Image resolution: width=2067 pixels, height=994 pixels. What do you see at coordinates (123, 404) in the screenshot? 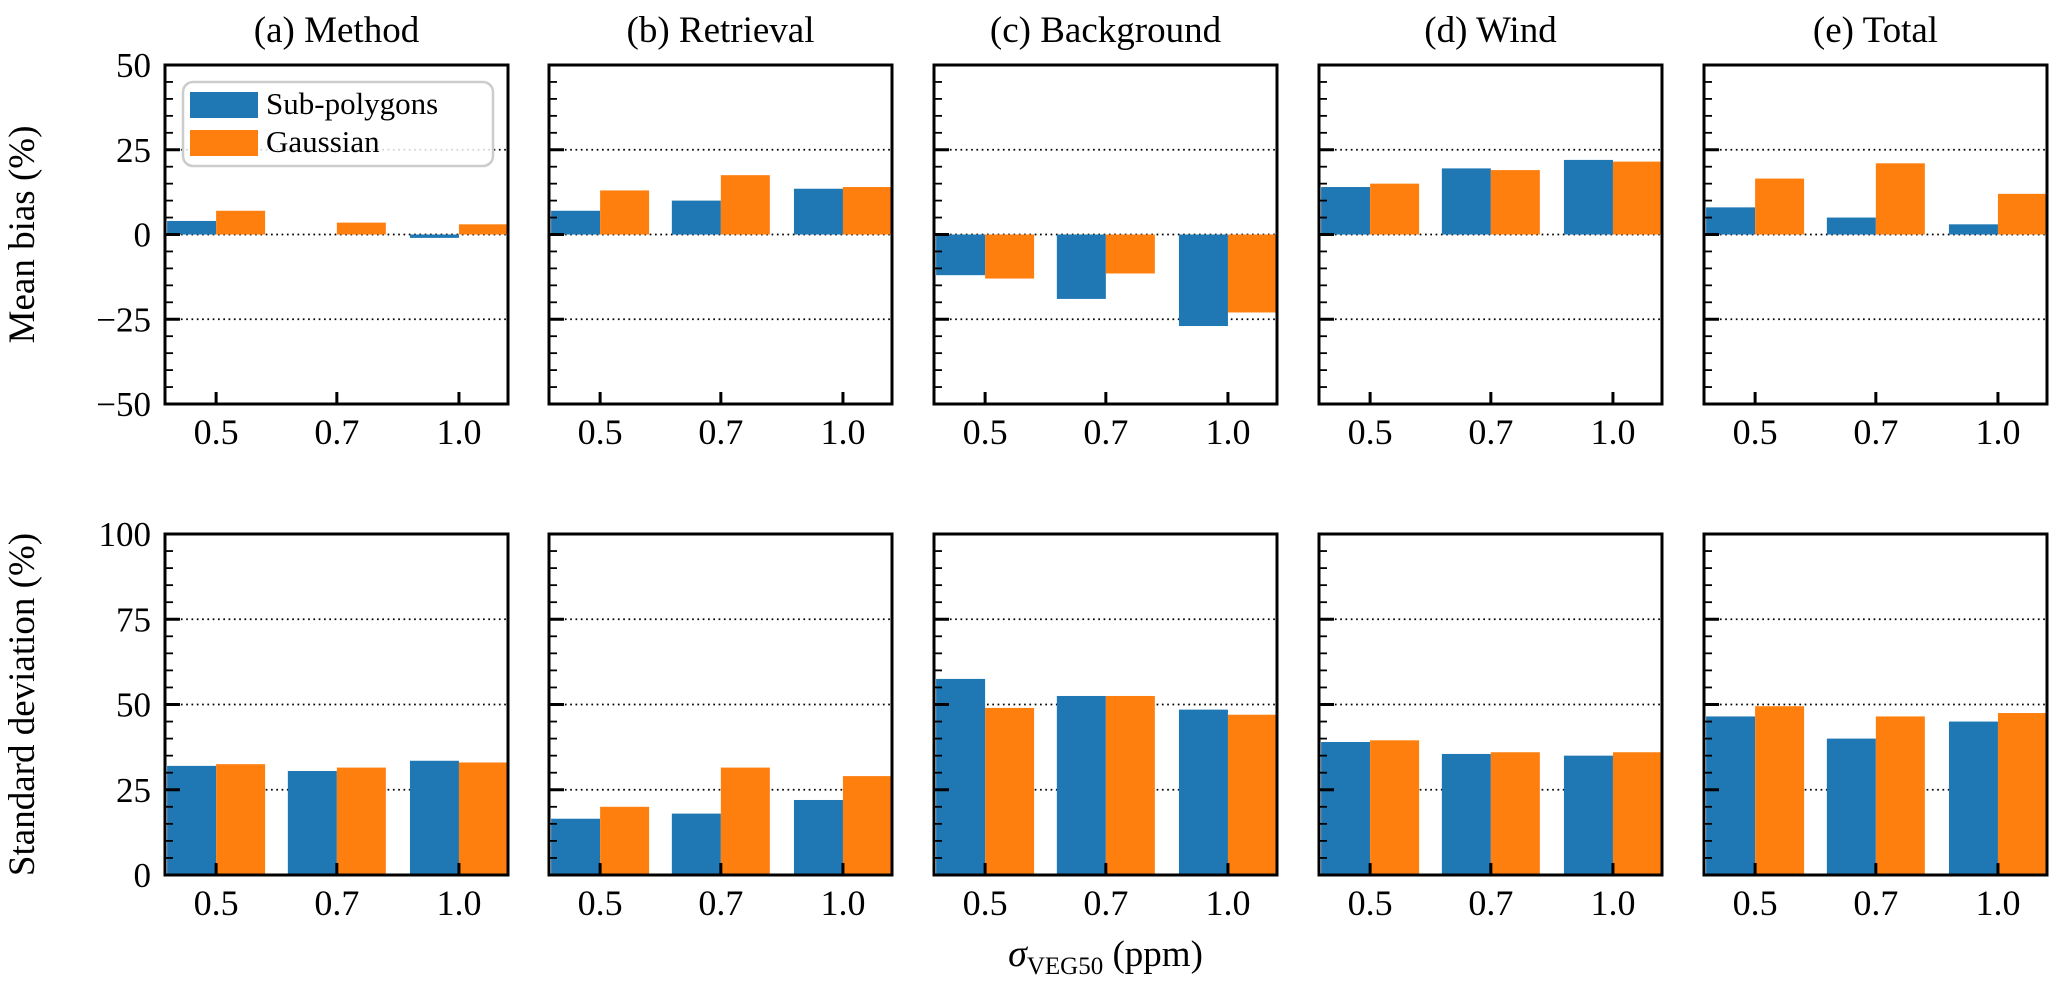
I see `y-tick-label: −50` at bounding box center [123, 404].